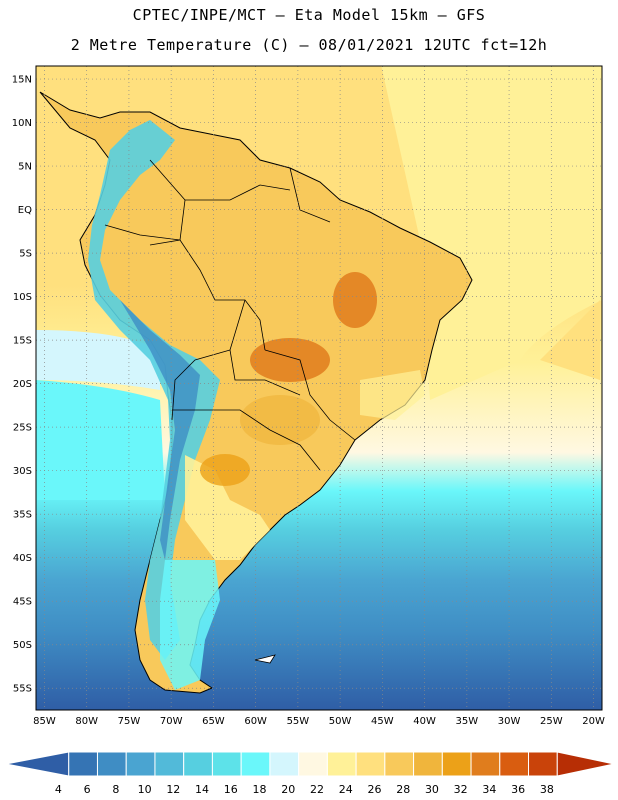 The image size is (618, 800). What do you see at coordinates (22, 80) in the screenshot?
I see `lat-label: 15N` at bounding box center [22, 80].